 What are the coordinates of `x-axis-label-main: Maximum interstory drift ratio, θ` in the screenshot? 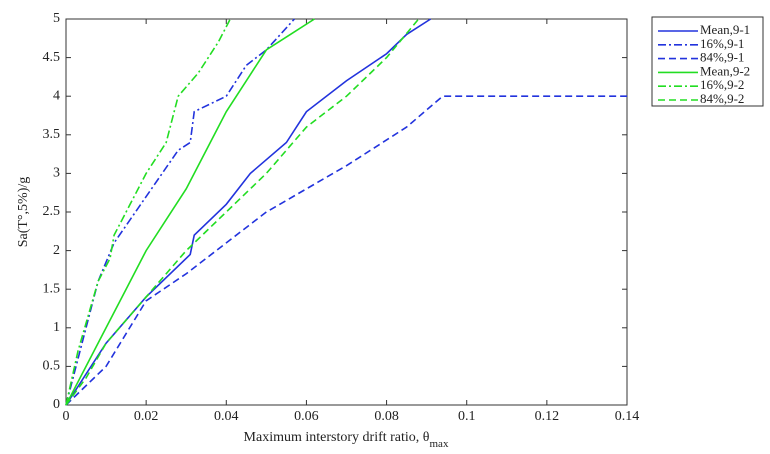 It's located at (337, 437).